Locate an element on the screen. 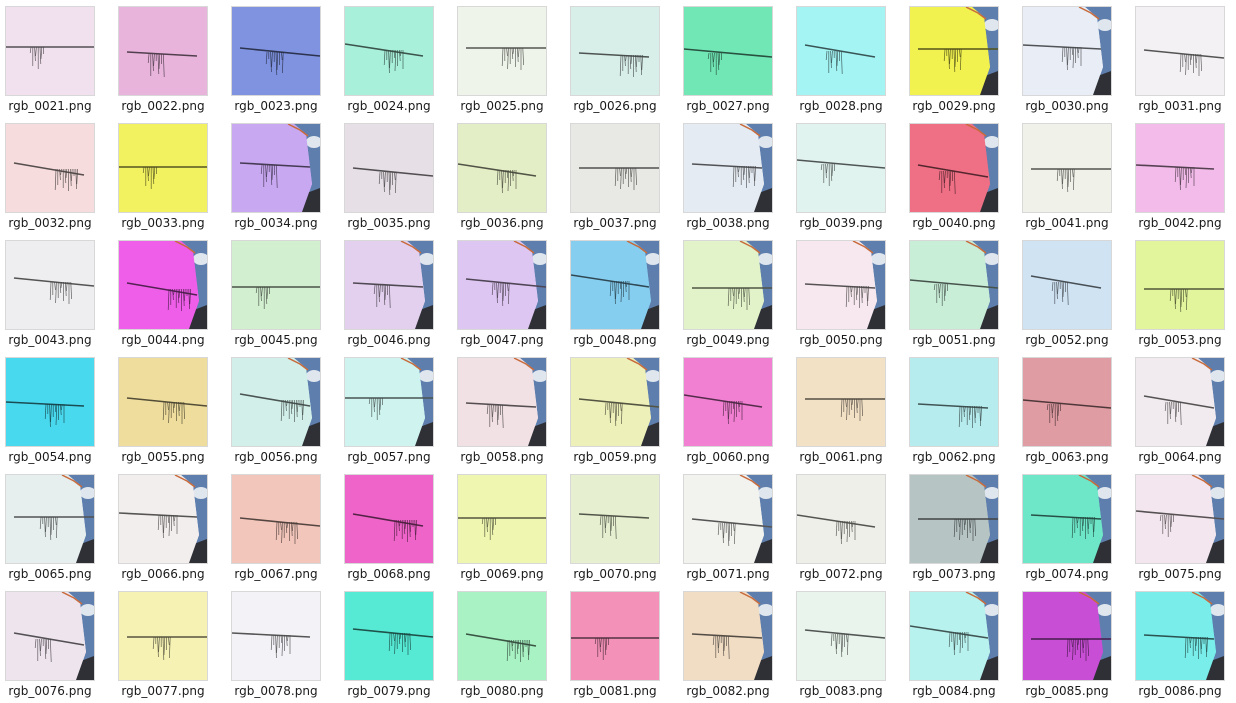 The image size is (1236, 703). file-item: rgb_0041.png is located at coordinates (1056, 181).